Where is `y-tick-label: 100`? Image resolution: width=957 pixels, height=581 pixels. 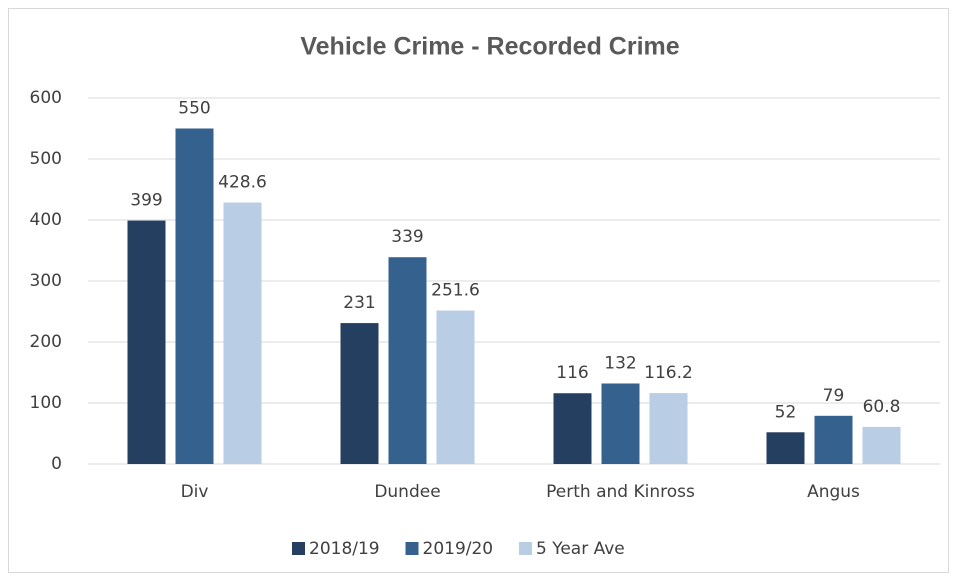 y-tick-label: 100 is located at coordinates (46, 403).